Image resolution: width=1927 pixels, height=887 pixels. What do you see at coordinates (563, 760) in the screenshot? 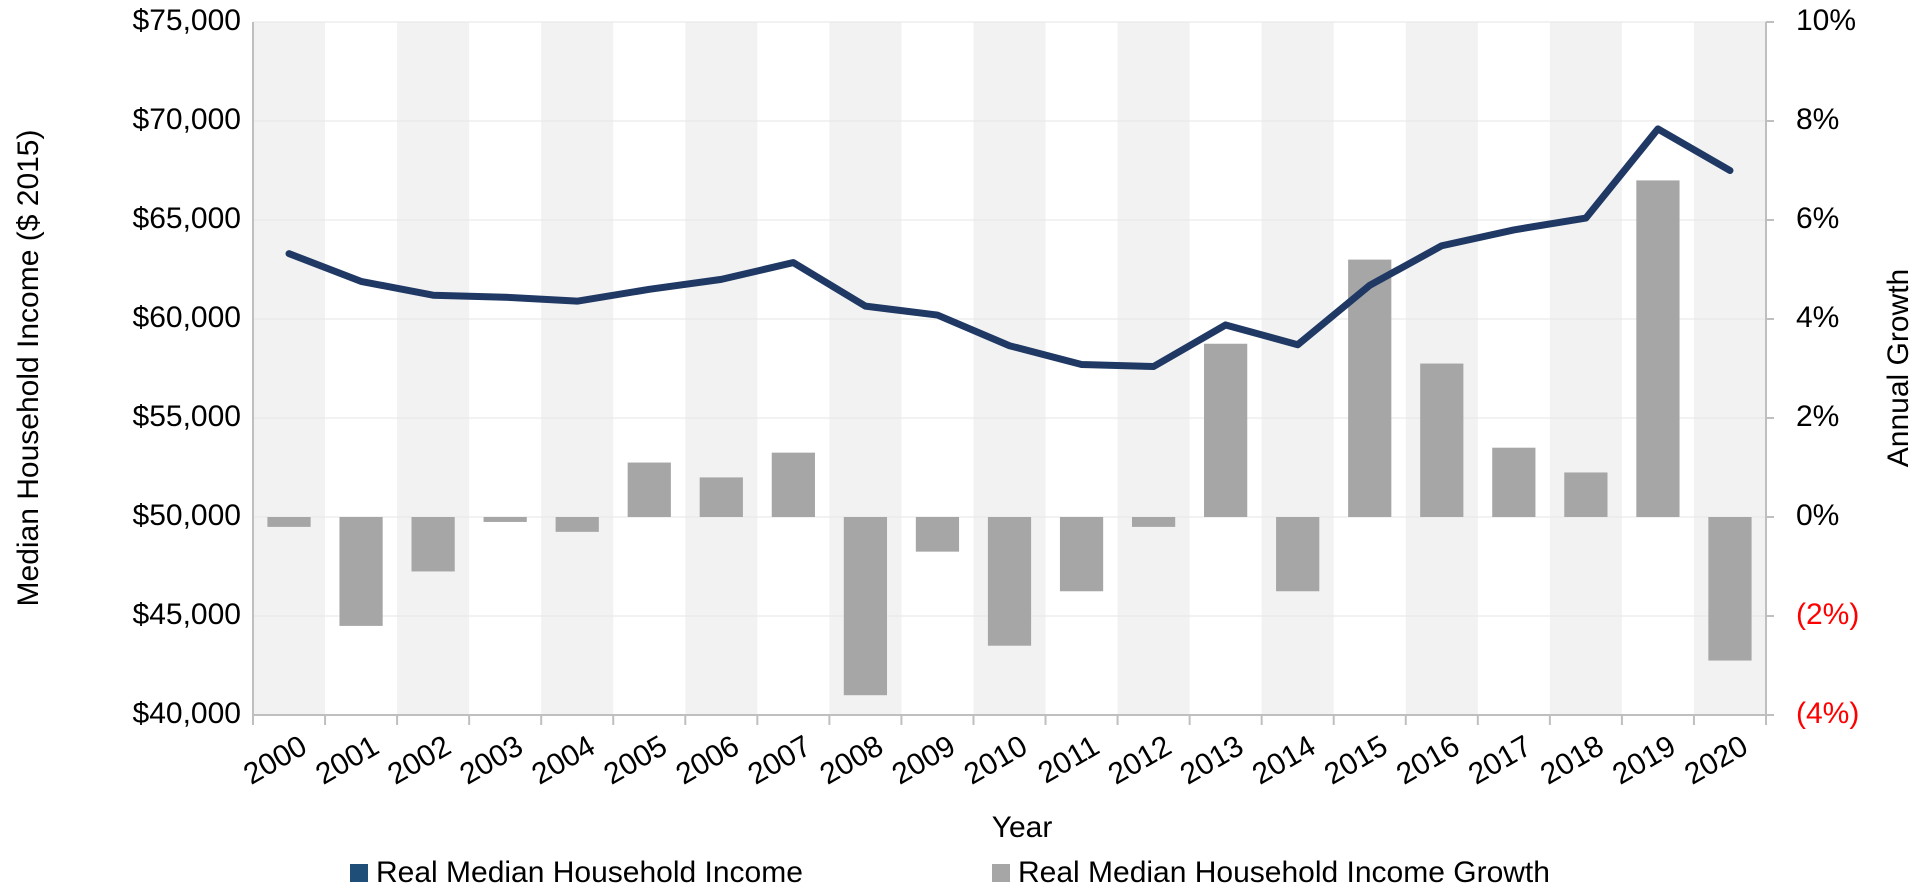
I see `x-tick-label: 2004` at bounding box center [563, 760].